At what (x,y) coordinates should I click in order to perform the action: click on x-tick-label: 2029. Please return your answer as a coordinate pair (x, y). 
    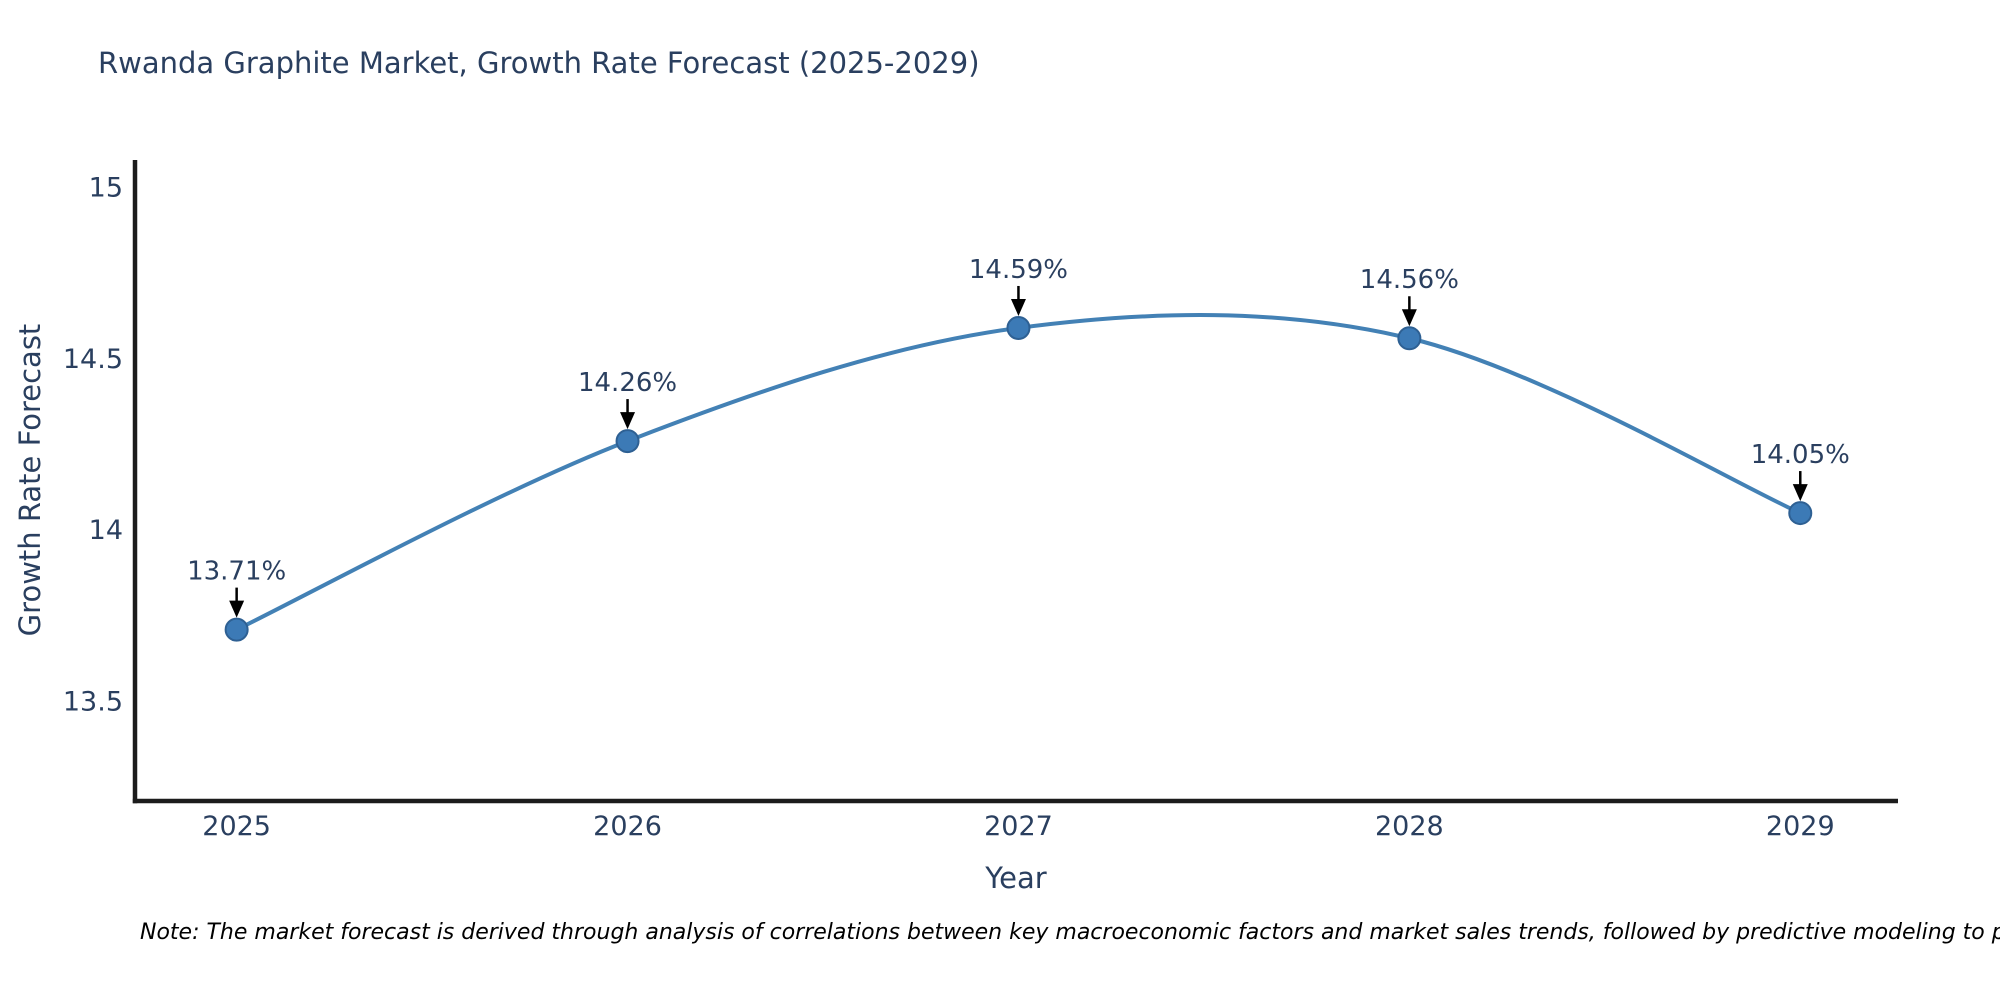
    Looking at the image, I should click on (1800, 826).